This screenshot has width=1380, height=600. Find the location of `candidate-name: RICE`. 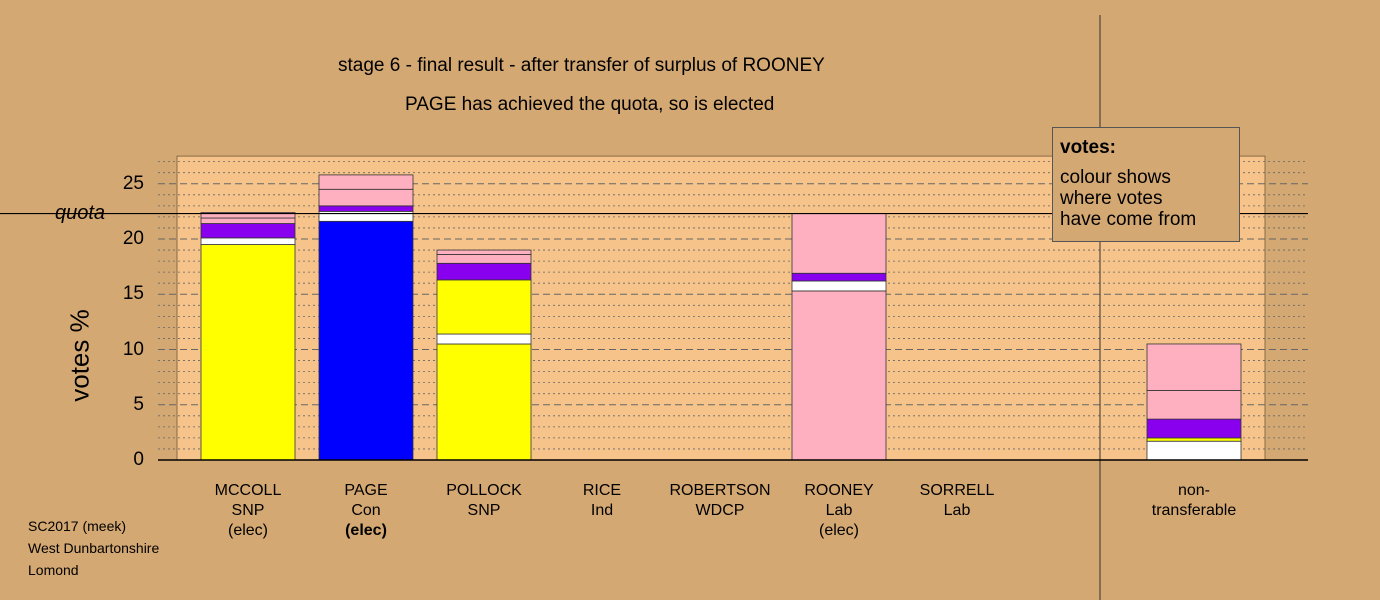

candidate-name: RICE is located at coordinates (602, 490).